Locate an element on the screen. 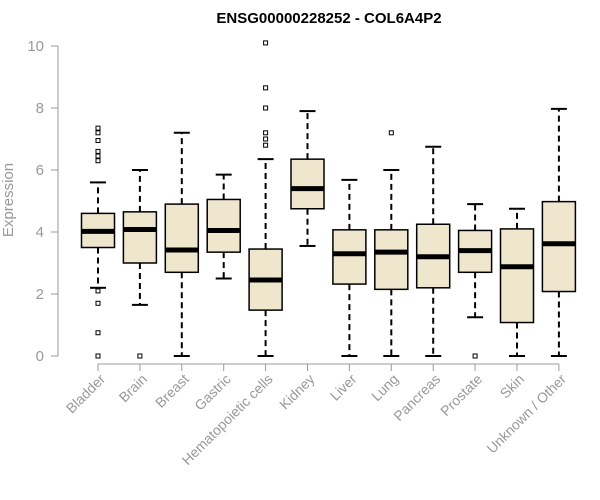  box-prostate is located at coordinates (475, 281).